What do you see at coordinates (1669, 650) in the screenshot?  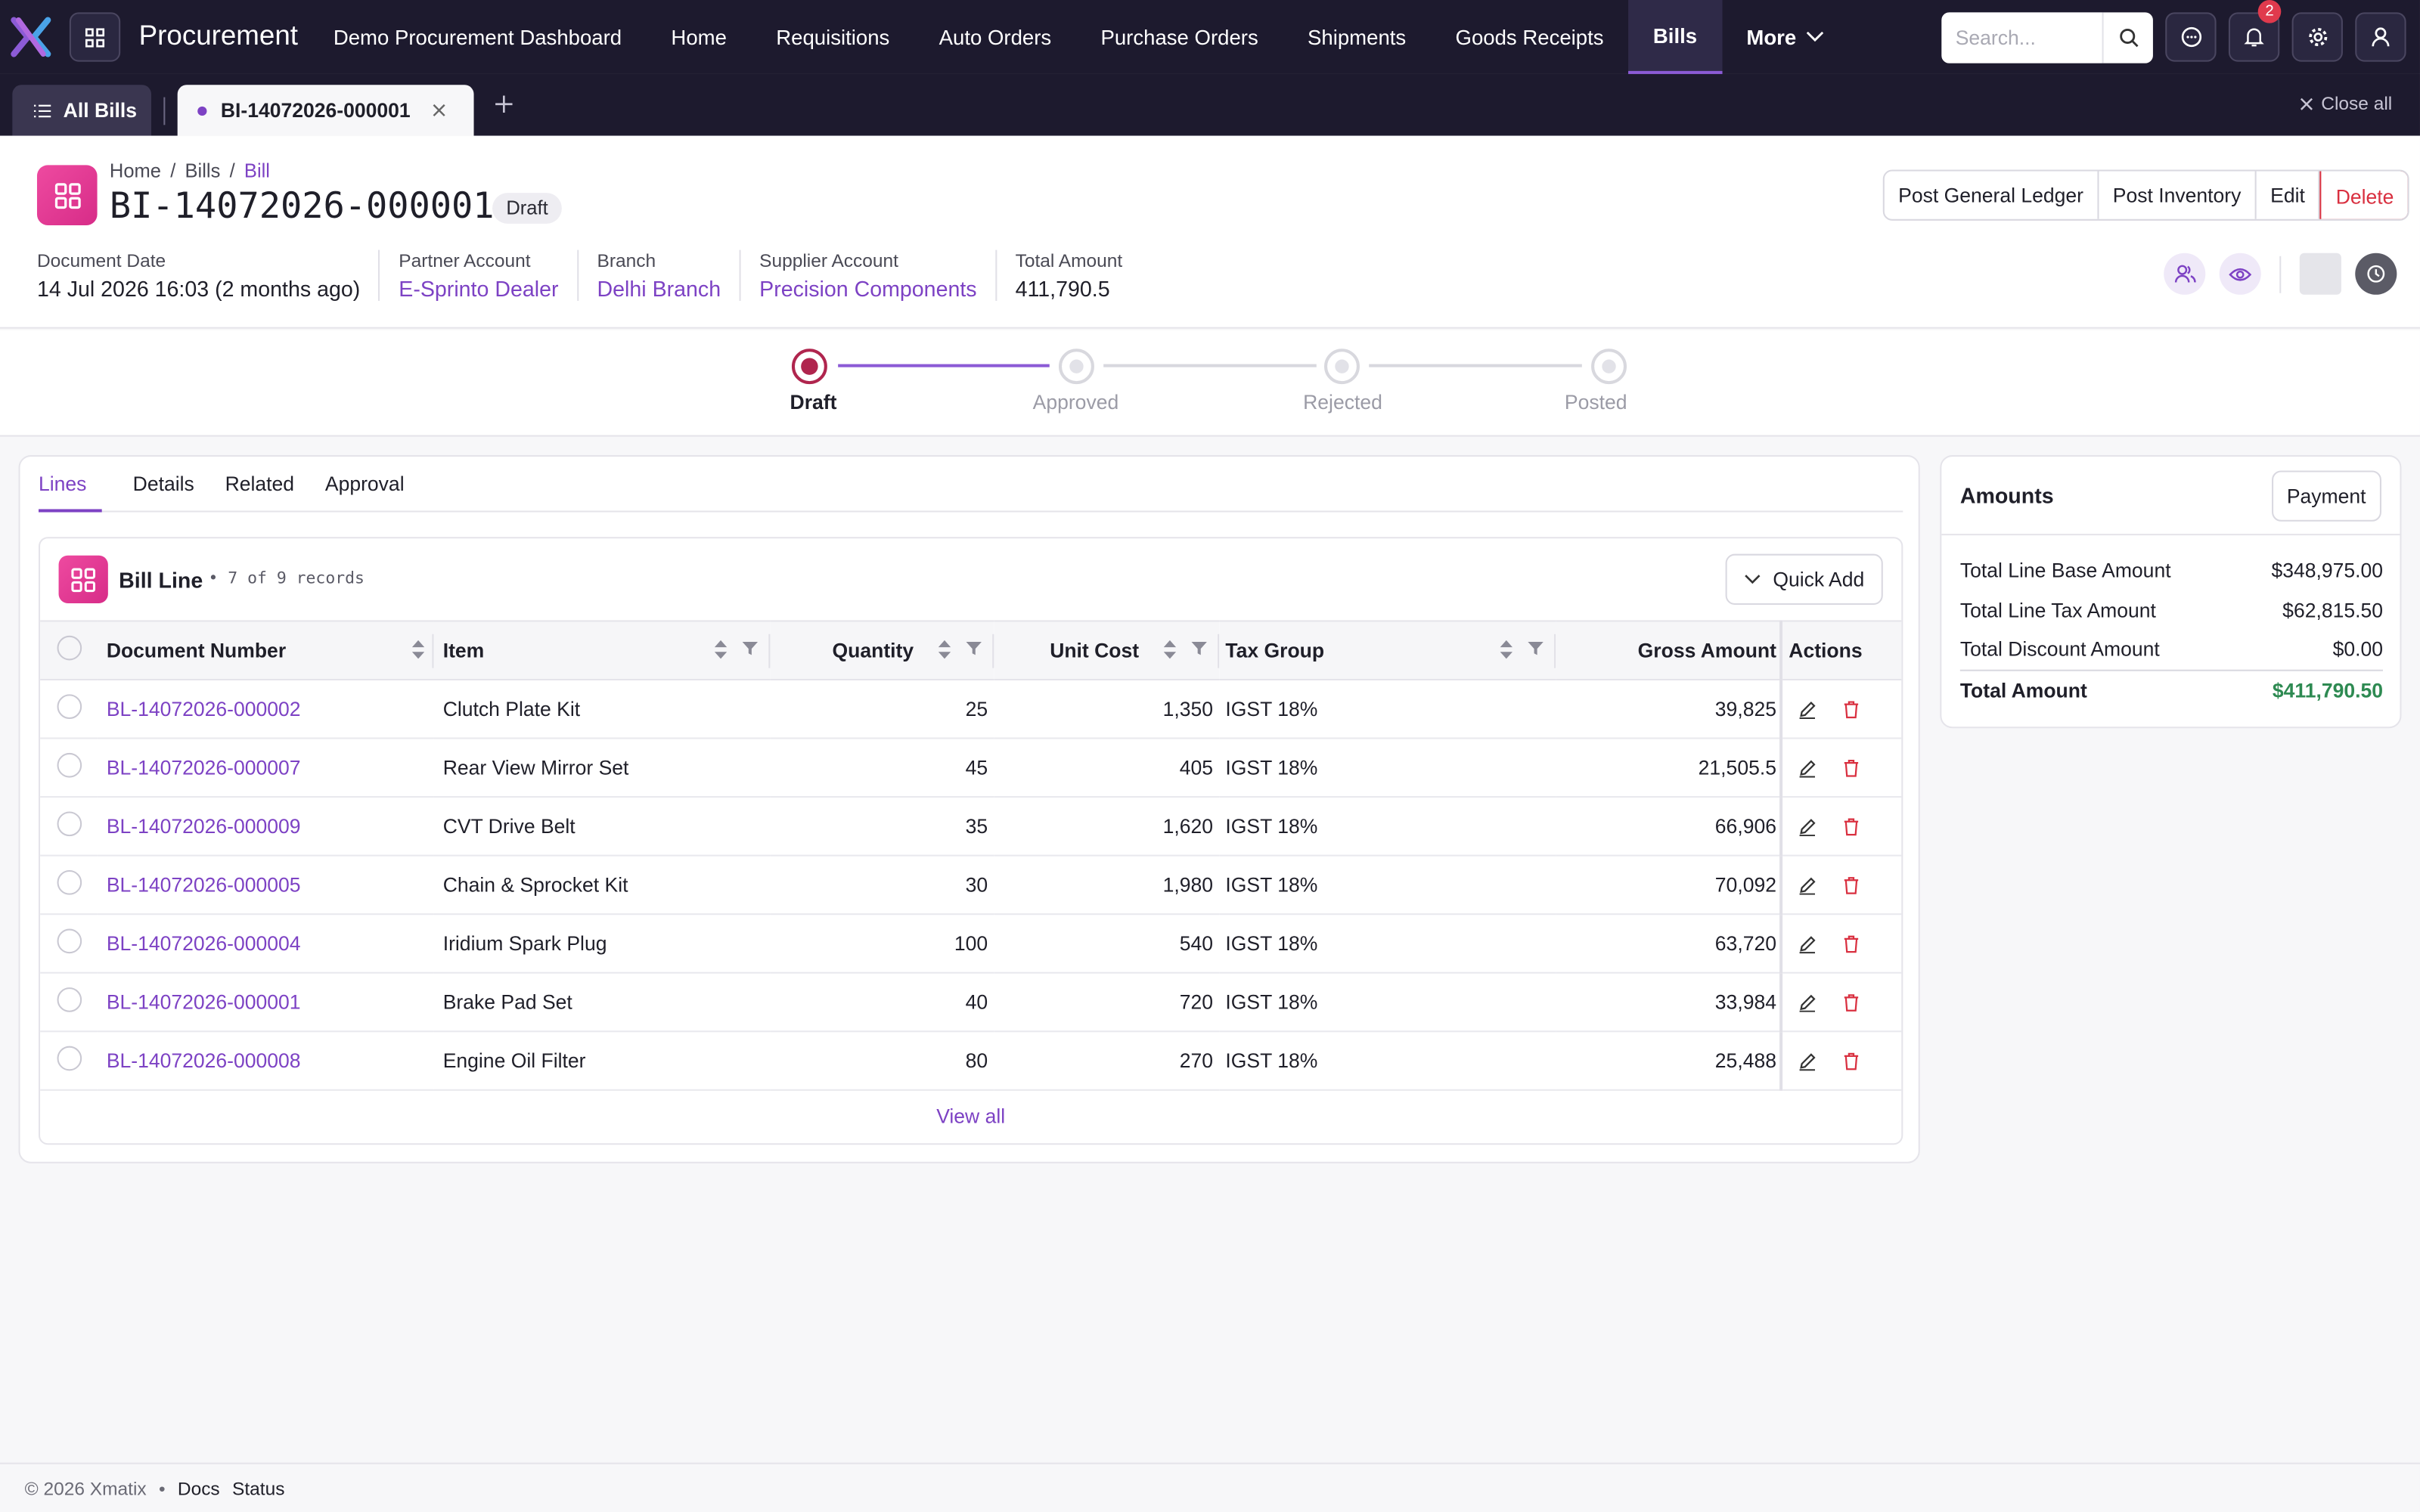 I see `column-header-gross-amount: Gross Amount` at bounding box center [1669, 650].